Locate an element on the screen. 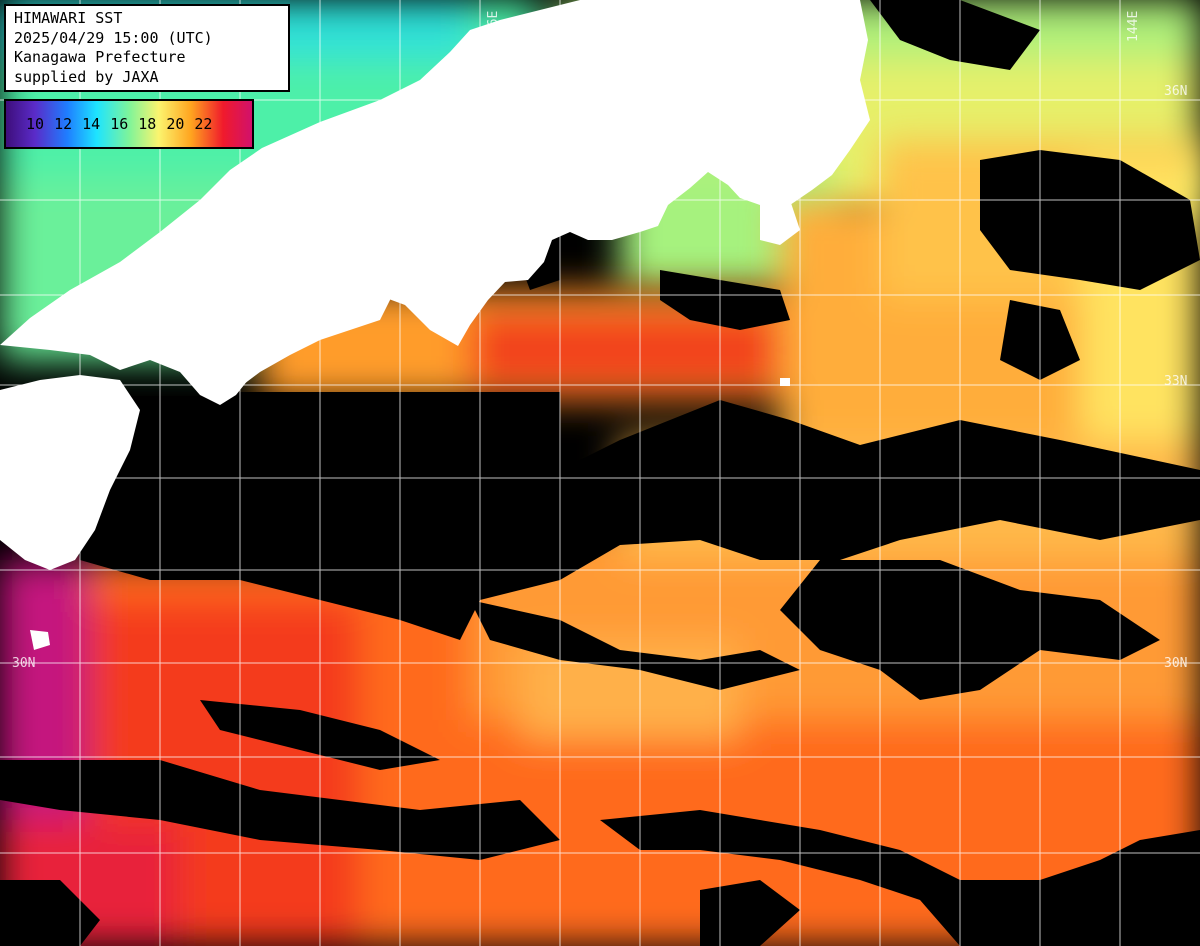 This screenshot has width=1200, height=946. land-boso is located at coordinates (780, 222).